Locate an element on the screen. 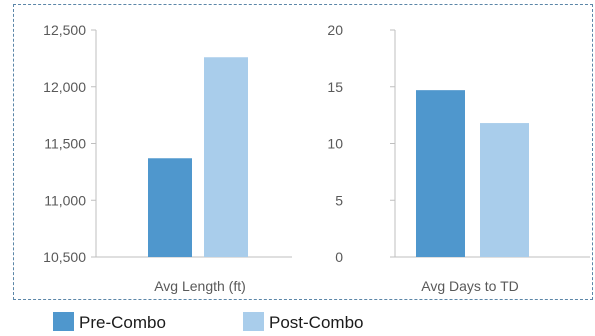  y-tick-label: 10,500 is located at coordinates (64, 257).